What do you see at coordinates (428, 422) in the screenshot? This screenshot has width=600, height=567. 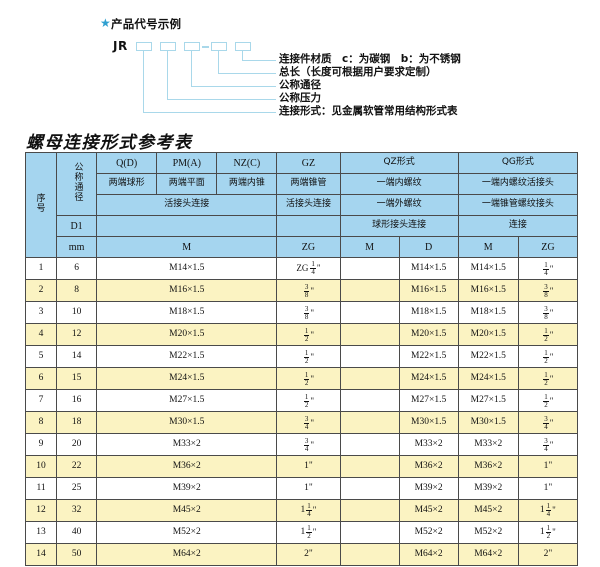 I see `cell-qz-d: M30×1.5` at bounding box center [428, 422].